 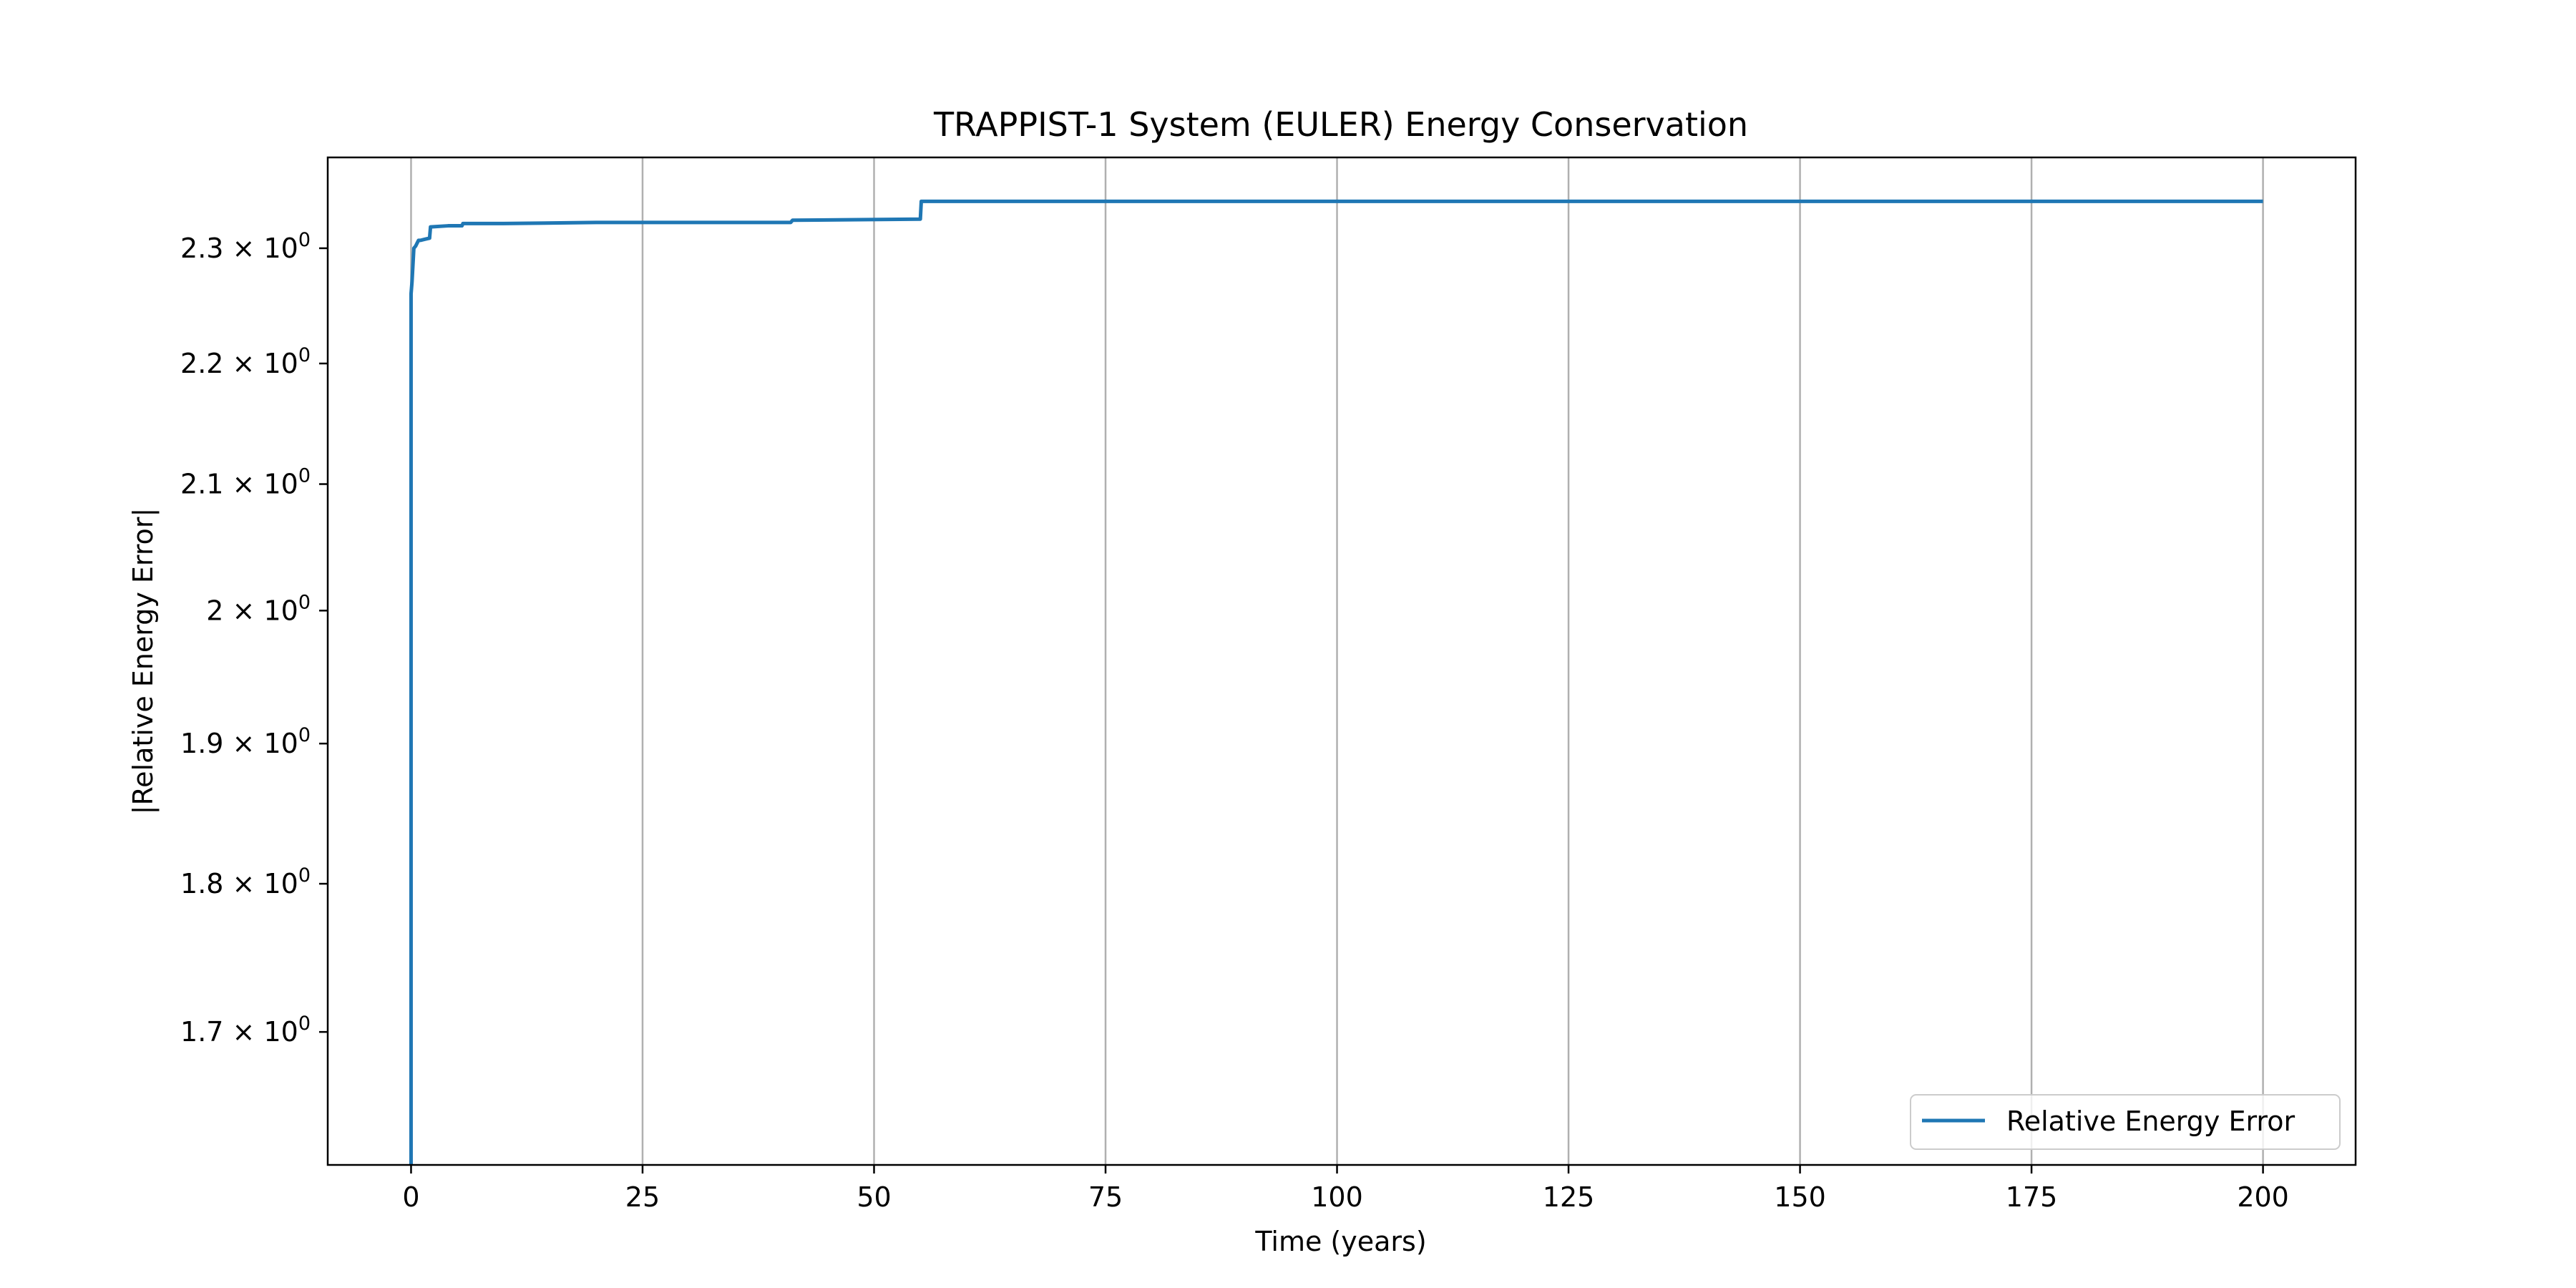 What do you see at coordinates (245, 361) in the screenshot?
I see `y-tick-label-2-2: 2.2 × 100` at bounding box center [245, 361].